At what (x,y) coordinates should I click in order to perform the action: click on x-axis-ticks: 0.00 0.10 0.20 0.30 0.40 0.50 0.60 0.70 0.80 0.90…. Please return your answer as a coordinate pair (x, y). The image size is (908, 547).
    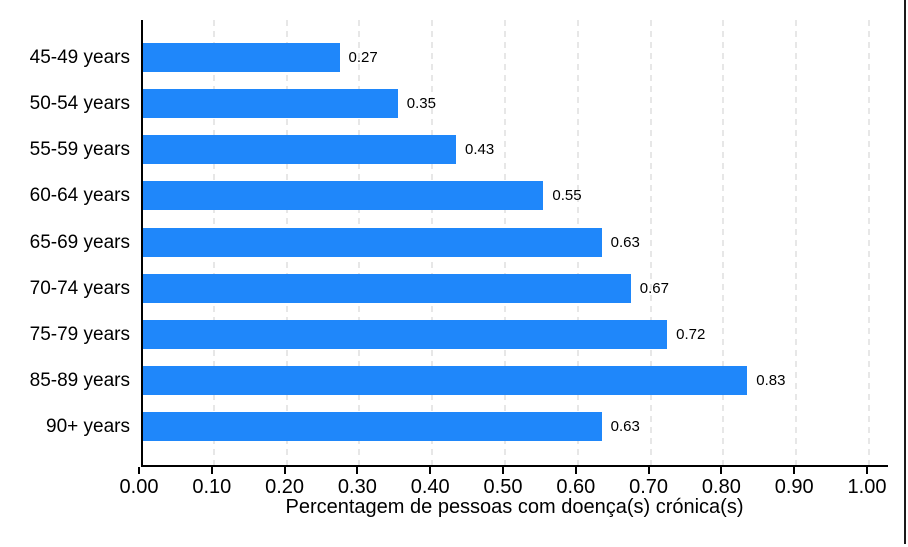
    Looking at the image, I should click on (504, 507).